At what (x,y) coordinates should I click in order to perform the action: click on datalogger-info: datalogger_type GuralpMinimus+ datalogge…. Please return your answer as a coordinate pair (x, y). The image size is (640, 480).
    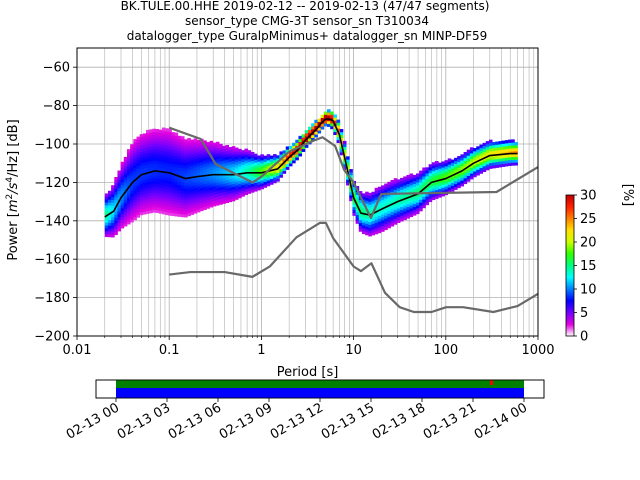
    Looking at the image, I should click on (307, 36).